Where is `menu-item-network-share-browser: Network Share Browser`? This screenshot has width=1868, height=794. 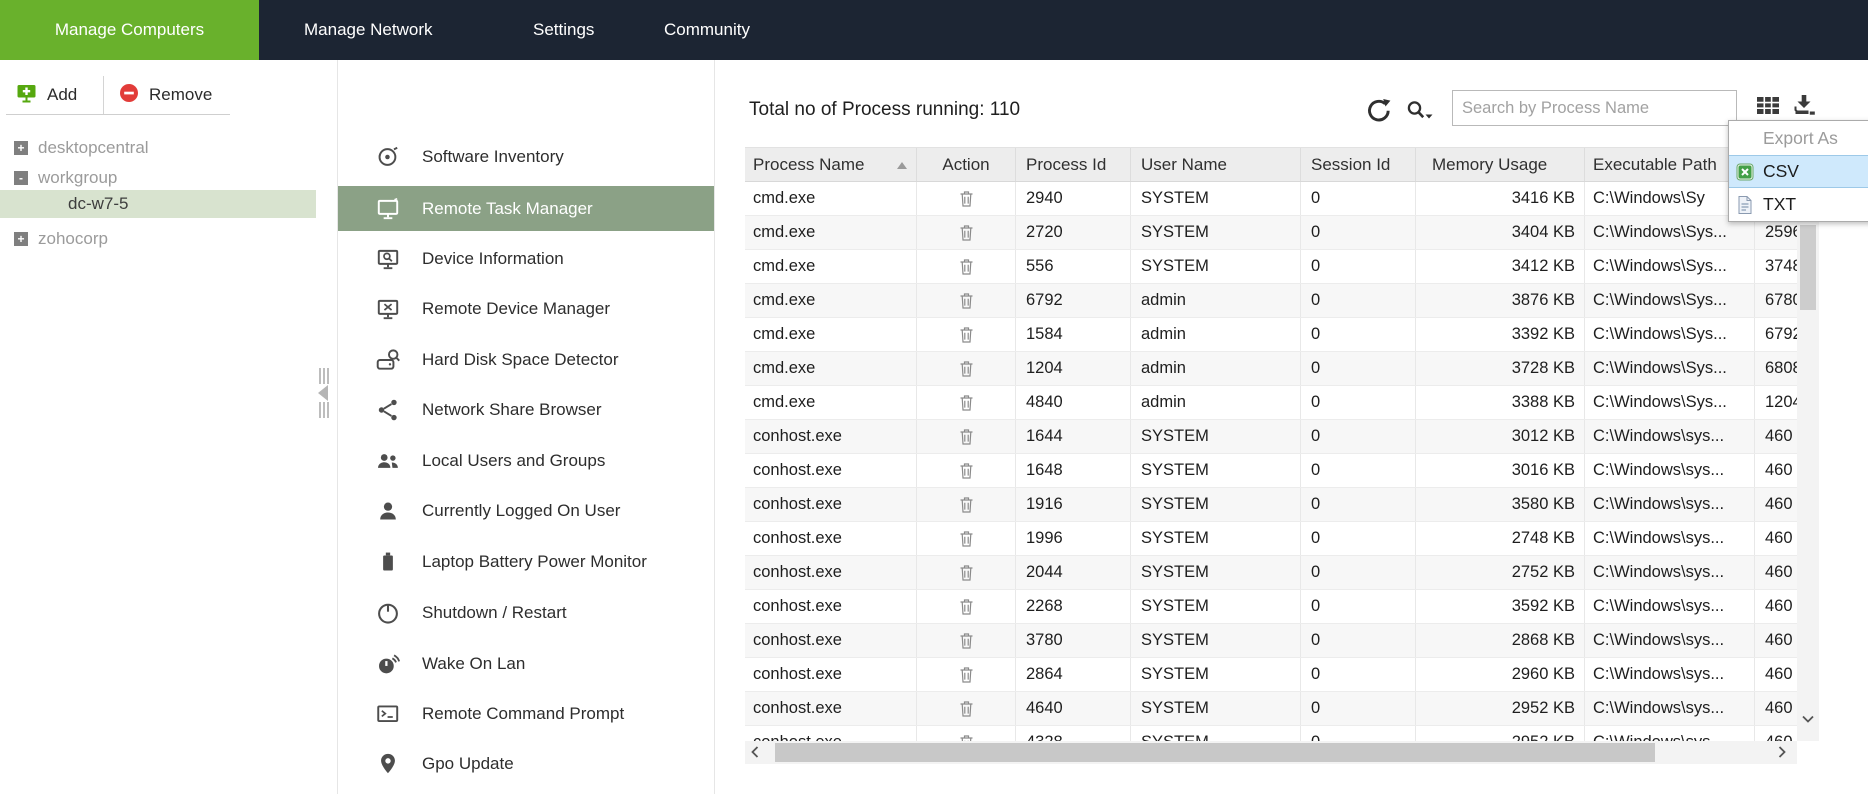 menu-item-network-share-browser: Network Share Browser is located at coordinates (526, 409).